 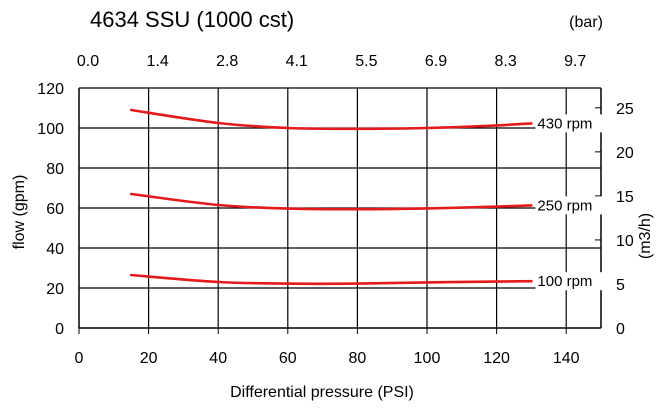 I want to click on x-axis-label: Differential pressure (PSI), so click(x=322, y=392).